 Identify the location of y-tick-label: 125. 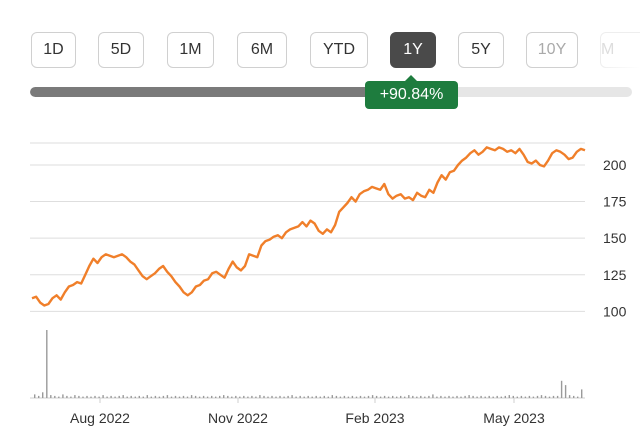
(615, 275).